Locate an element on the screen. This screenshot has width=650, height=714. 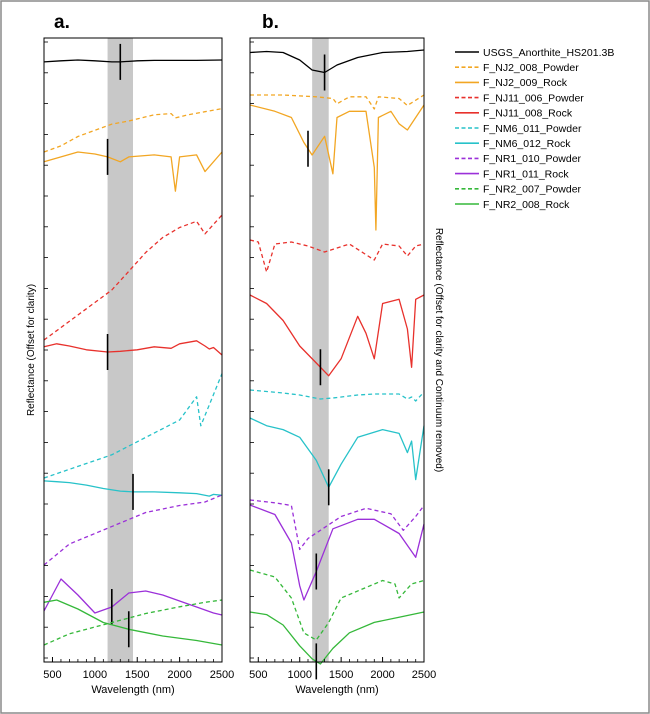
y-axis-label: Reflectance (Offset for clarity) is located at coordinates (31, 350).